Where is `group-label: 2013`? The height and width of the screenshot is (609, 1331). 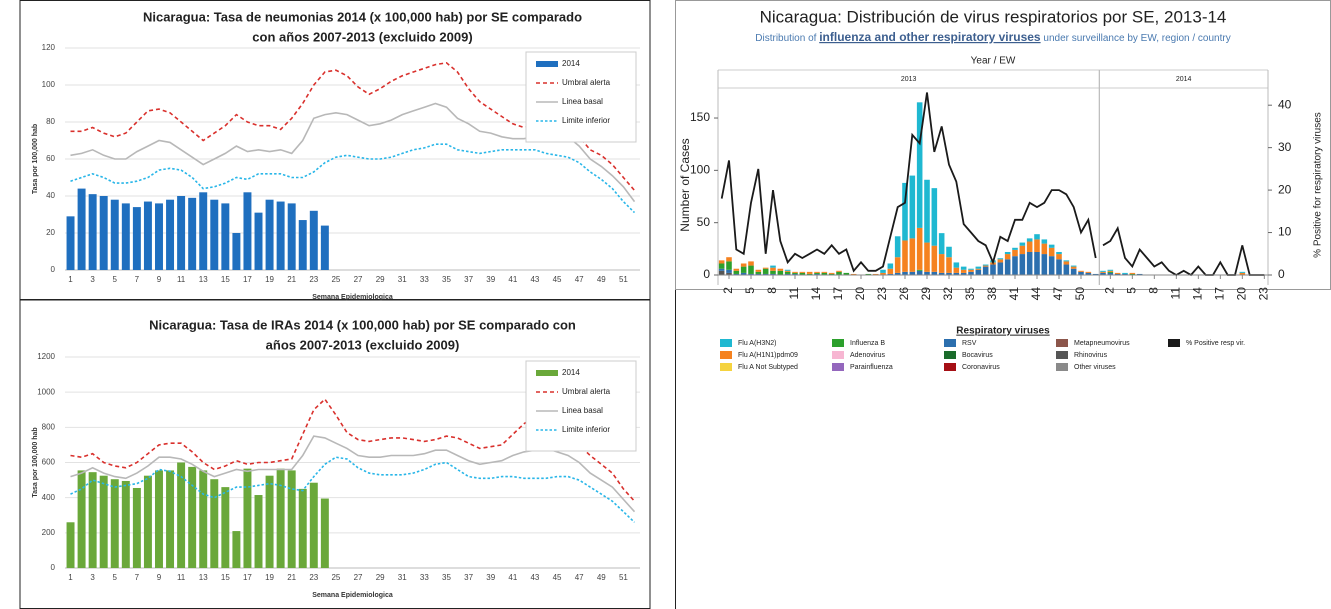 group-label: 2013 is located at coordinates (909, 79).